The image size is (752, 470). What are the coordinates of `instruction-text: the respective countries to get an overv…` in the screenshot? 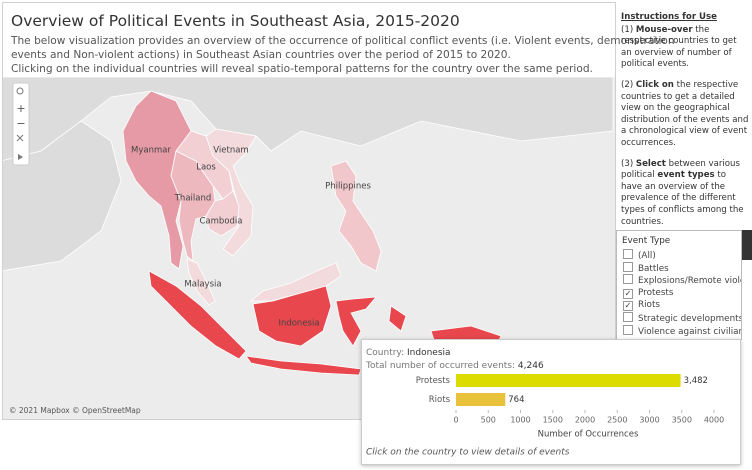 It's located at (679, 47).